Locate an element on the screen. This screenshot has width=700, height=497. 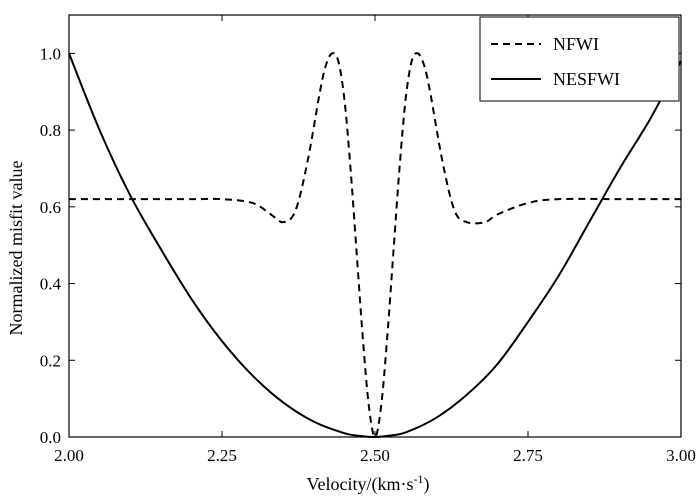
legend-box is located at coordinates (579, 59).